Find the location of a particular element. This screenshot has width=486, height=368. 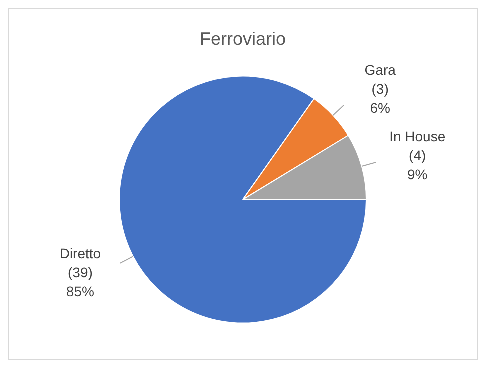

data-label: (39) 85% is located at coordinates (80, 282).